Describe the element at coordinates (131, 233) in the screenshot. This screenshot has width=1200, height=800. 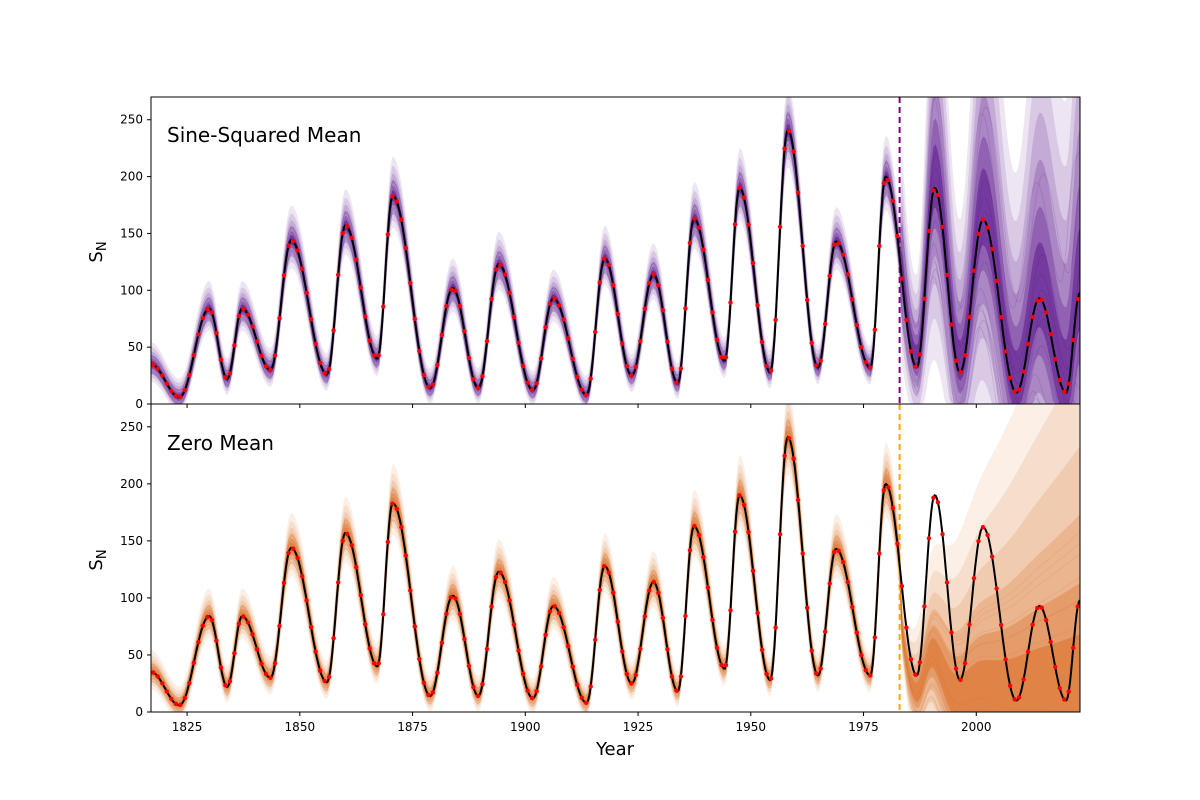
I see `y-tick-label: 150` at that location.